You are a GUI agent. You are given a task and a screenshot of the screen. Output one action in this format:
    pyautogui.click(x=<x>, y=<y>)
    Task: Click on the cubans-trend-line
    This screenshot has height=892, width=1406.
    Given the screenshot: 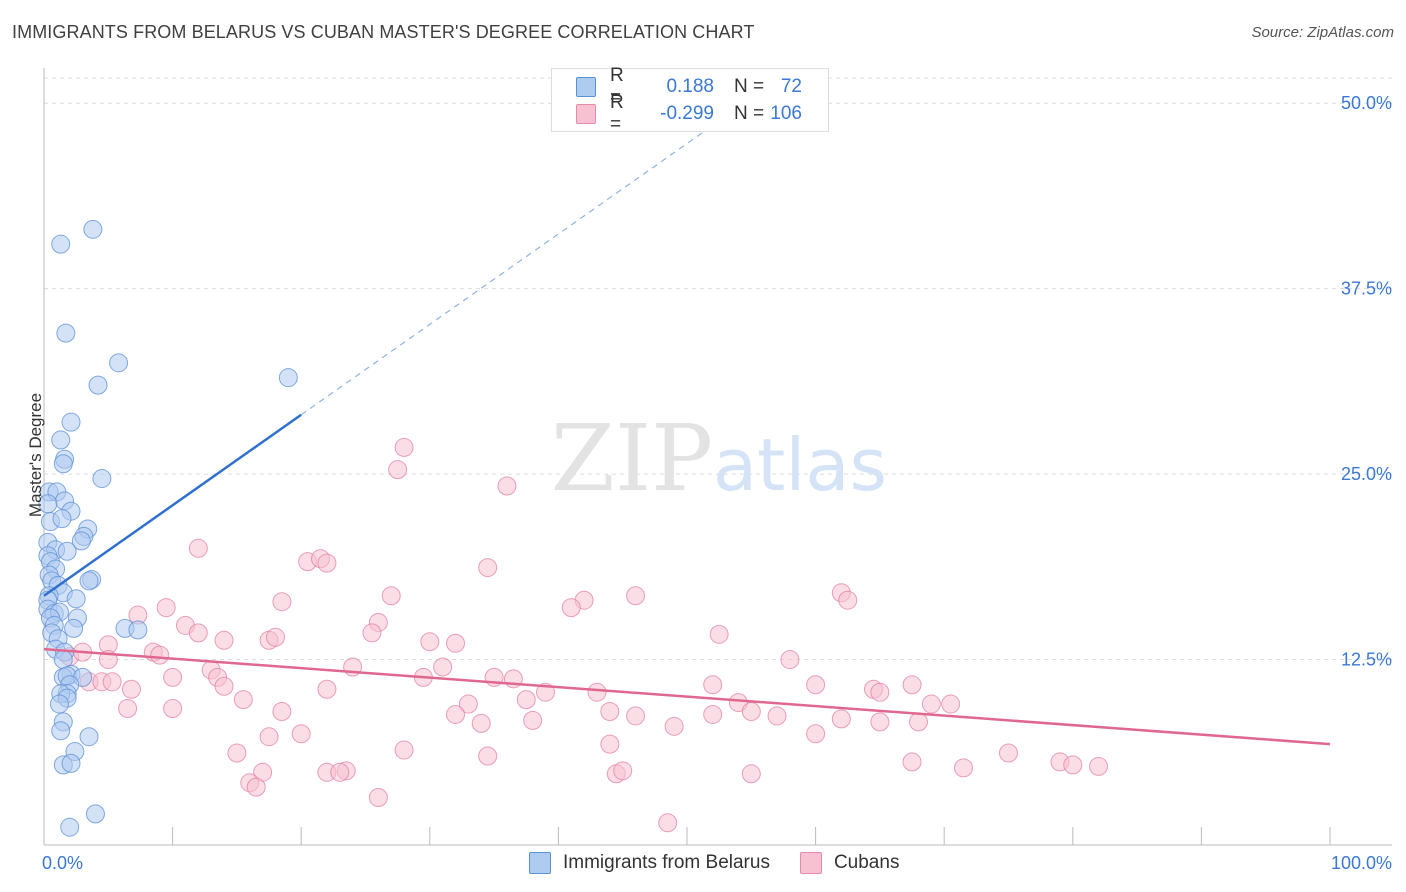 What is the action you would take?
    pyautogui.click(x=687, y=696)
    